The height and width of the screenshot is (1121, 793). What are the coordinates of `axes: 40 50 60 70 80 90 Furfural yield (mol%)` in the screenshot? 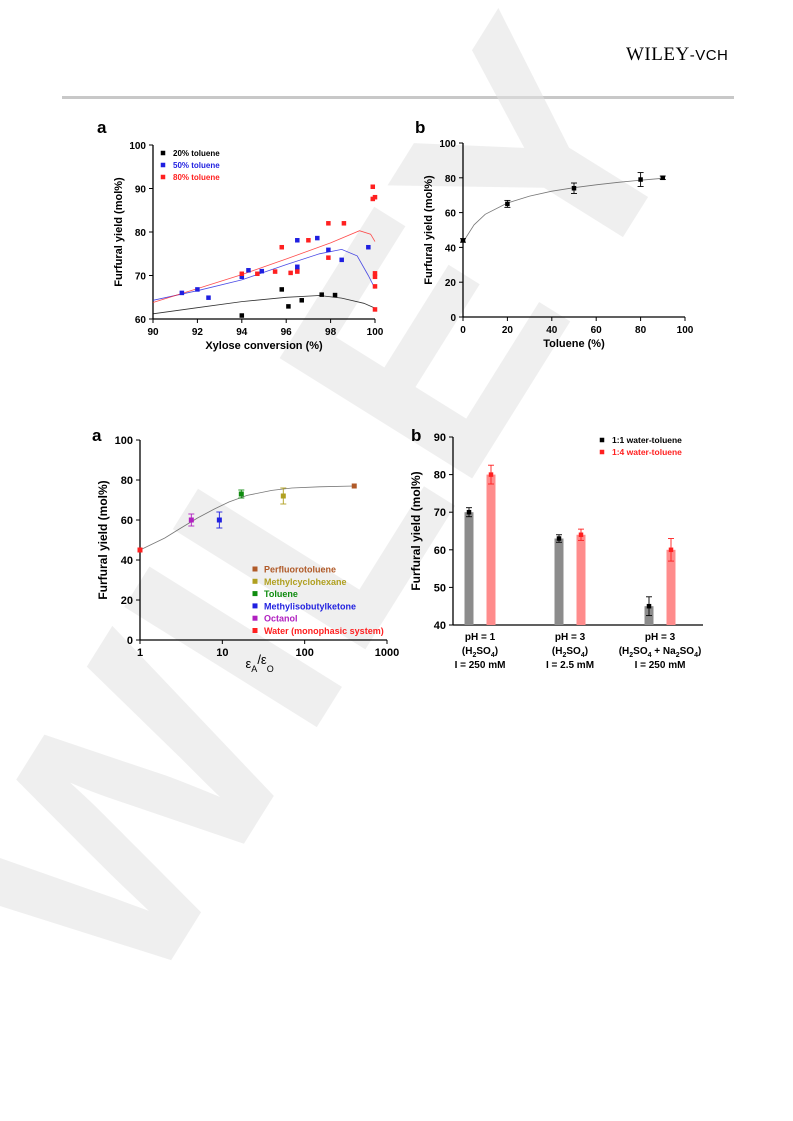 It's located at (556, 532).